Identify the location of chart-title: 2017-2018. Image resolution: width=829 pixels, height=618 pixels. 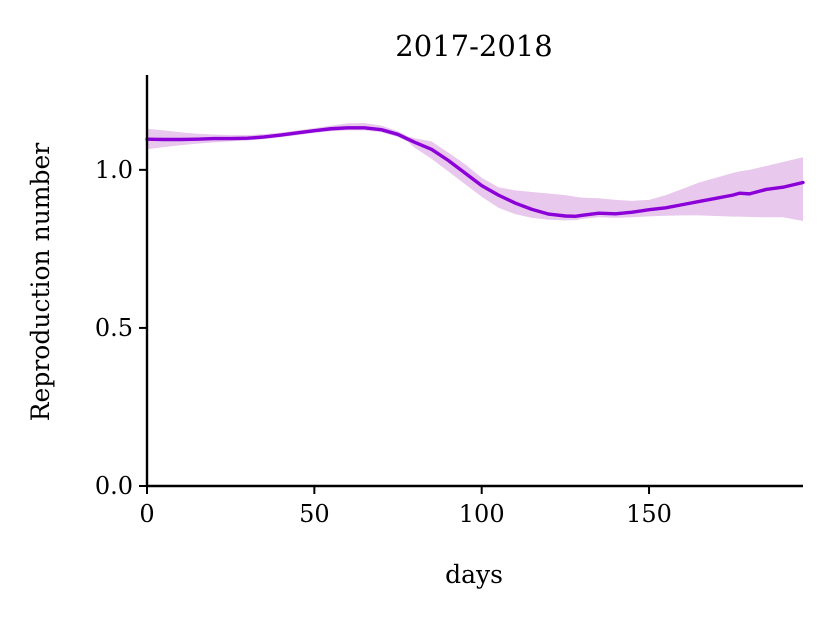
(473, 46).